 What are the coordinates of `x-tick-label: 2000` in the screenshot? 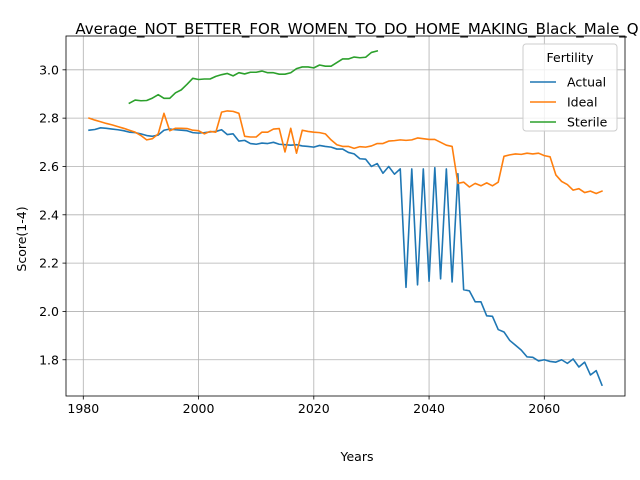 It's located at (199, 408).